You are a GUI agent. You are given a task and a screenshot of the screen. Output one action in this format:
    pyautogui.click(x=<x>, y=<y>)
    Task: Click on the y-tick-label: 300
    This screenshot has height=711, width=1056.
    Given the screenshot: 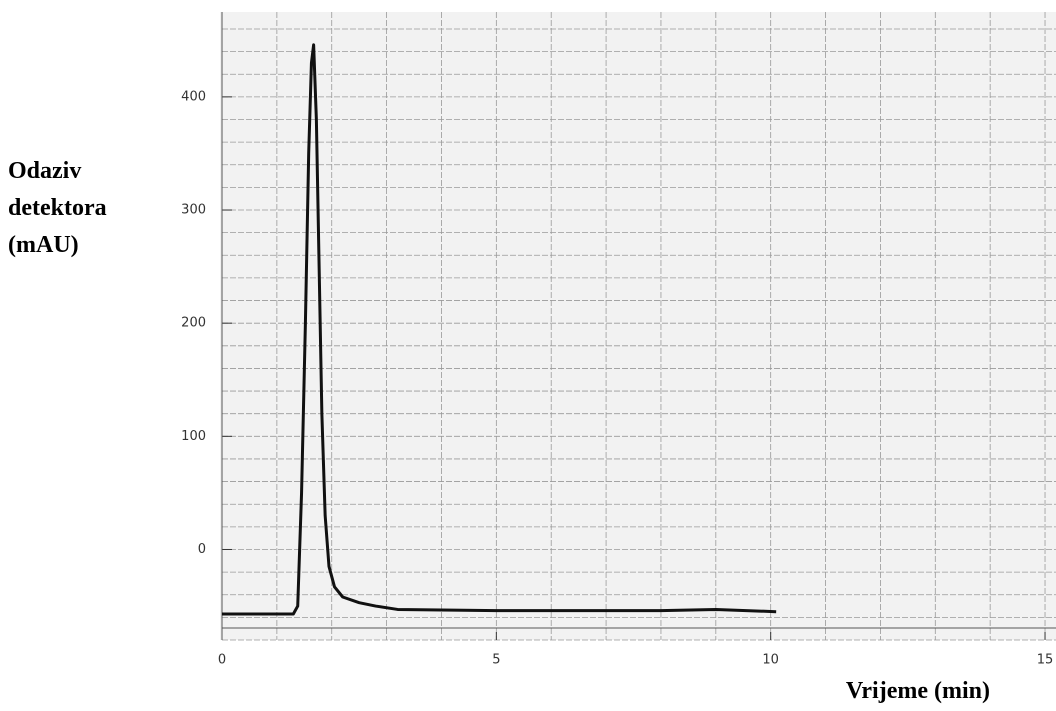 What is the action you would take?
    pyautogui.click(x=193, y=210)
    